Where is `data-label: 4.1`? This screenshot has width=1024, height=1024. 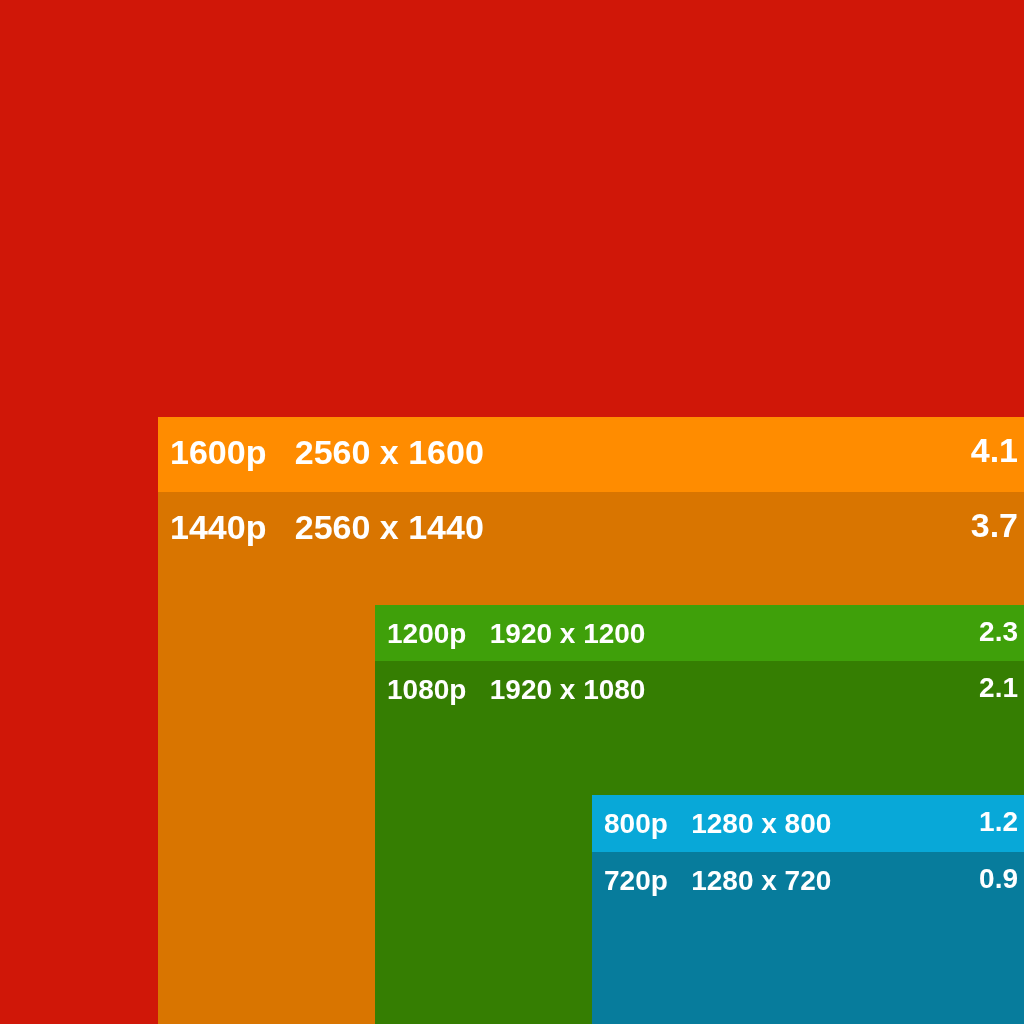
data-label: 4.1 is located at coordinates (994, 450).